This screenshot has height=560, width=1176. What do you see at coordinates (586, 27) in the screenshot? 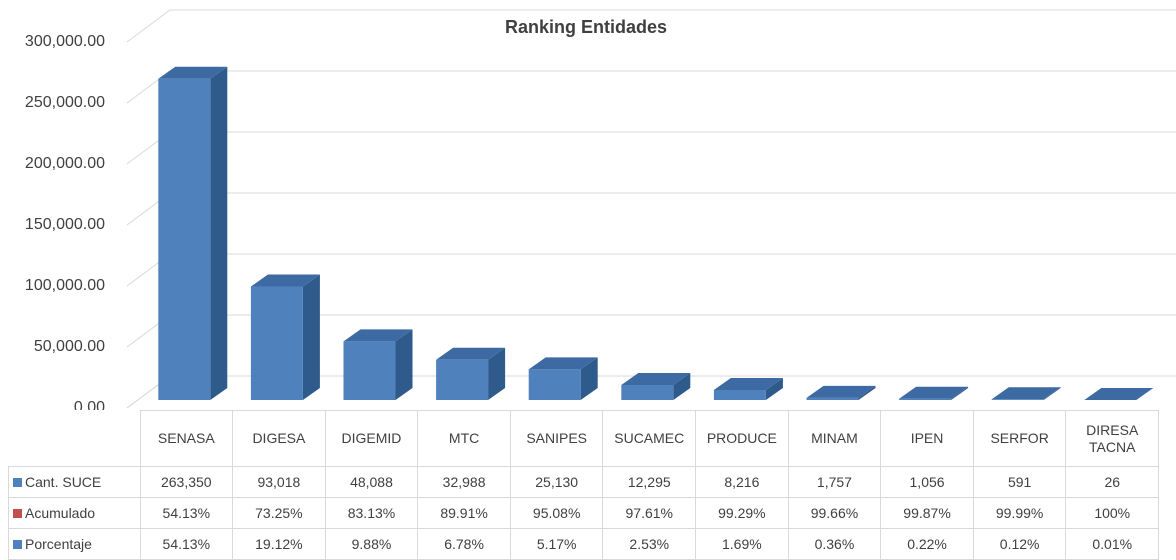
I see `chart-title: Ranking Entidades` at bounding box center [586, 27].